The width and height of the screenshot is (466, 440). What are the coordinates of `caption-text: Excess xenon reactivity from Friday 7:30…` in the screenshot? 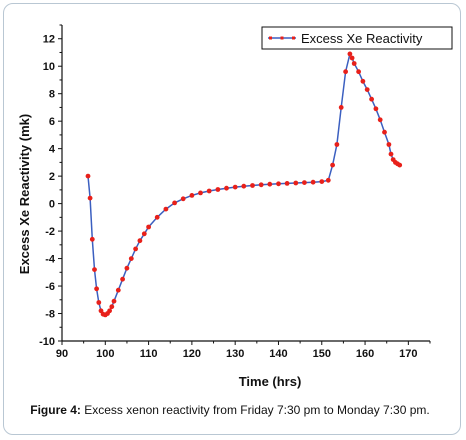 It's located at (255, 410).